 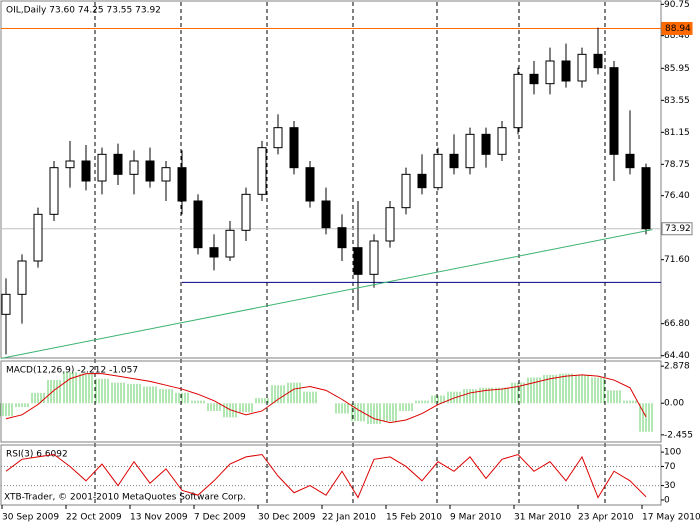 What do you see at coordinates (159, 518) in the screenshot?
I see `x-tick-label: 13 Nov 2009` at bounding box center [159, 518].